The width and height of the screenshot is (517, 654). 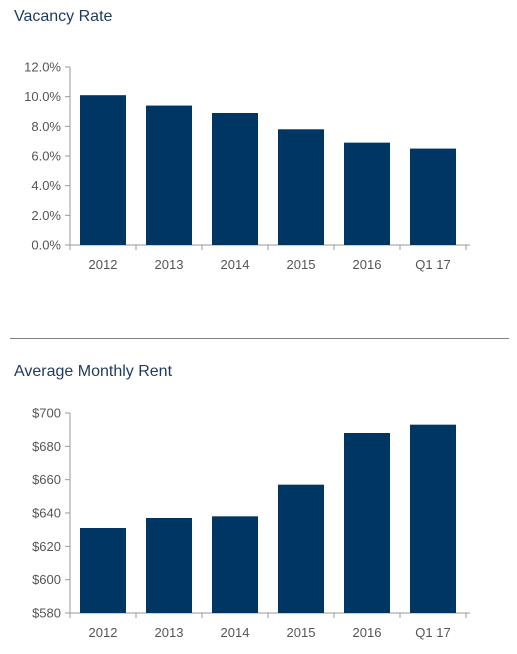 What do you see at coordinates (46, 215) in the screenshot?
I see `y-tick-label: 2.0%` at bounding box center [46, 215].